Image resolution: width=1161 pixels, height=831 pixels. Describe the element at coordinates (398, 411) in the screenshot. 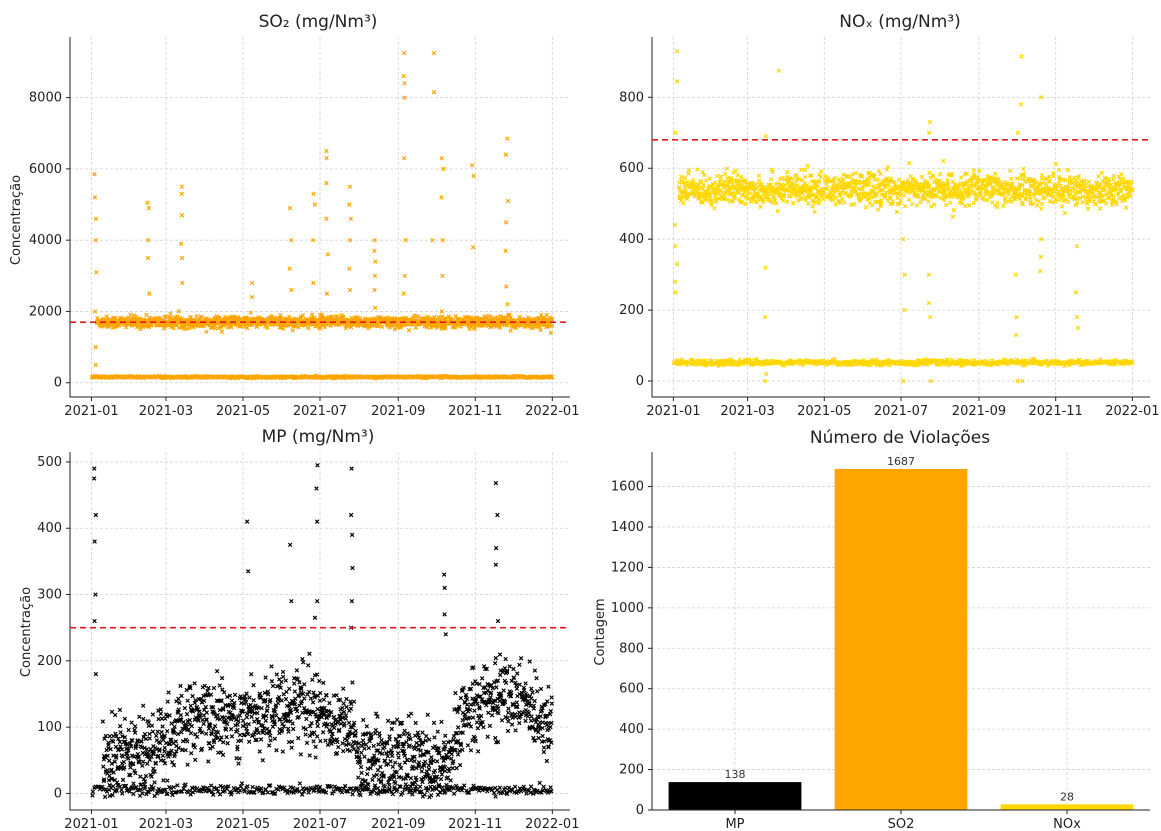

I see `x-tick-label: 2021-09` at that location.